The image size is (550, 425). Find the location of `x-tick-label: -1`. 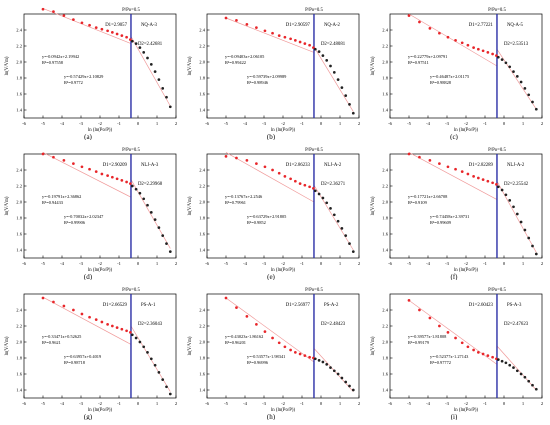

x-tick-label: -1 is located at coordinates (119, 403).